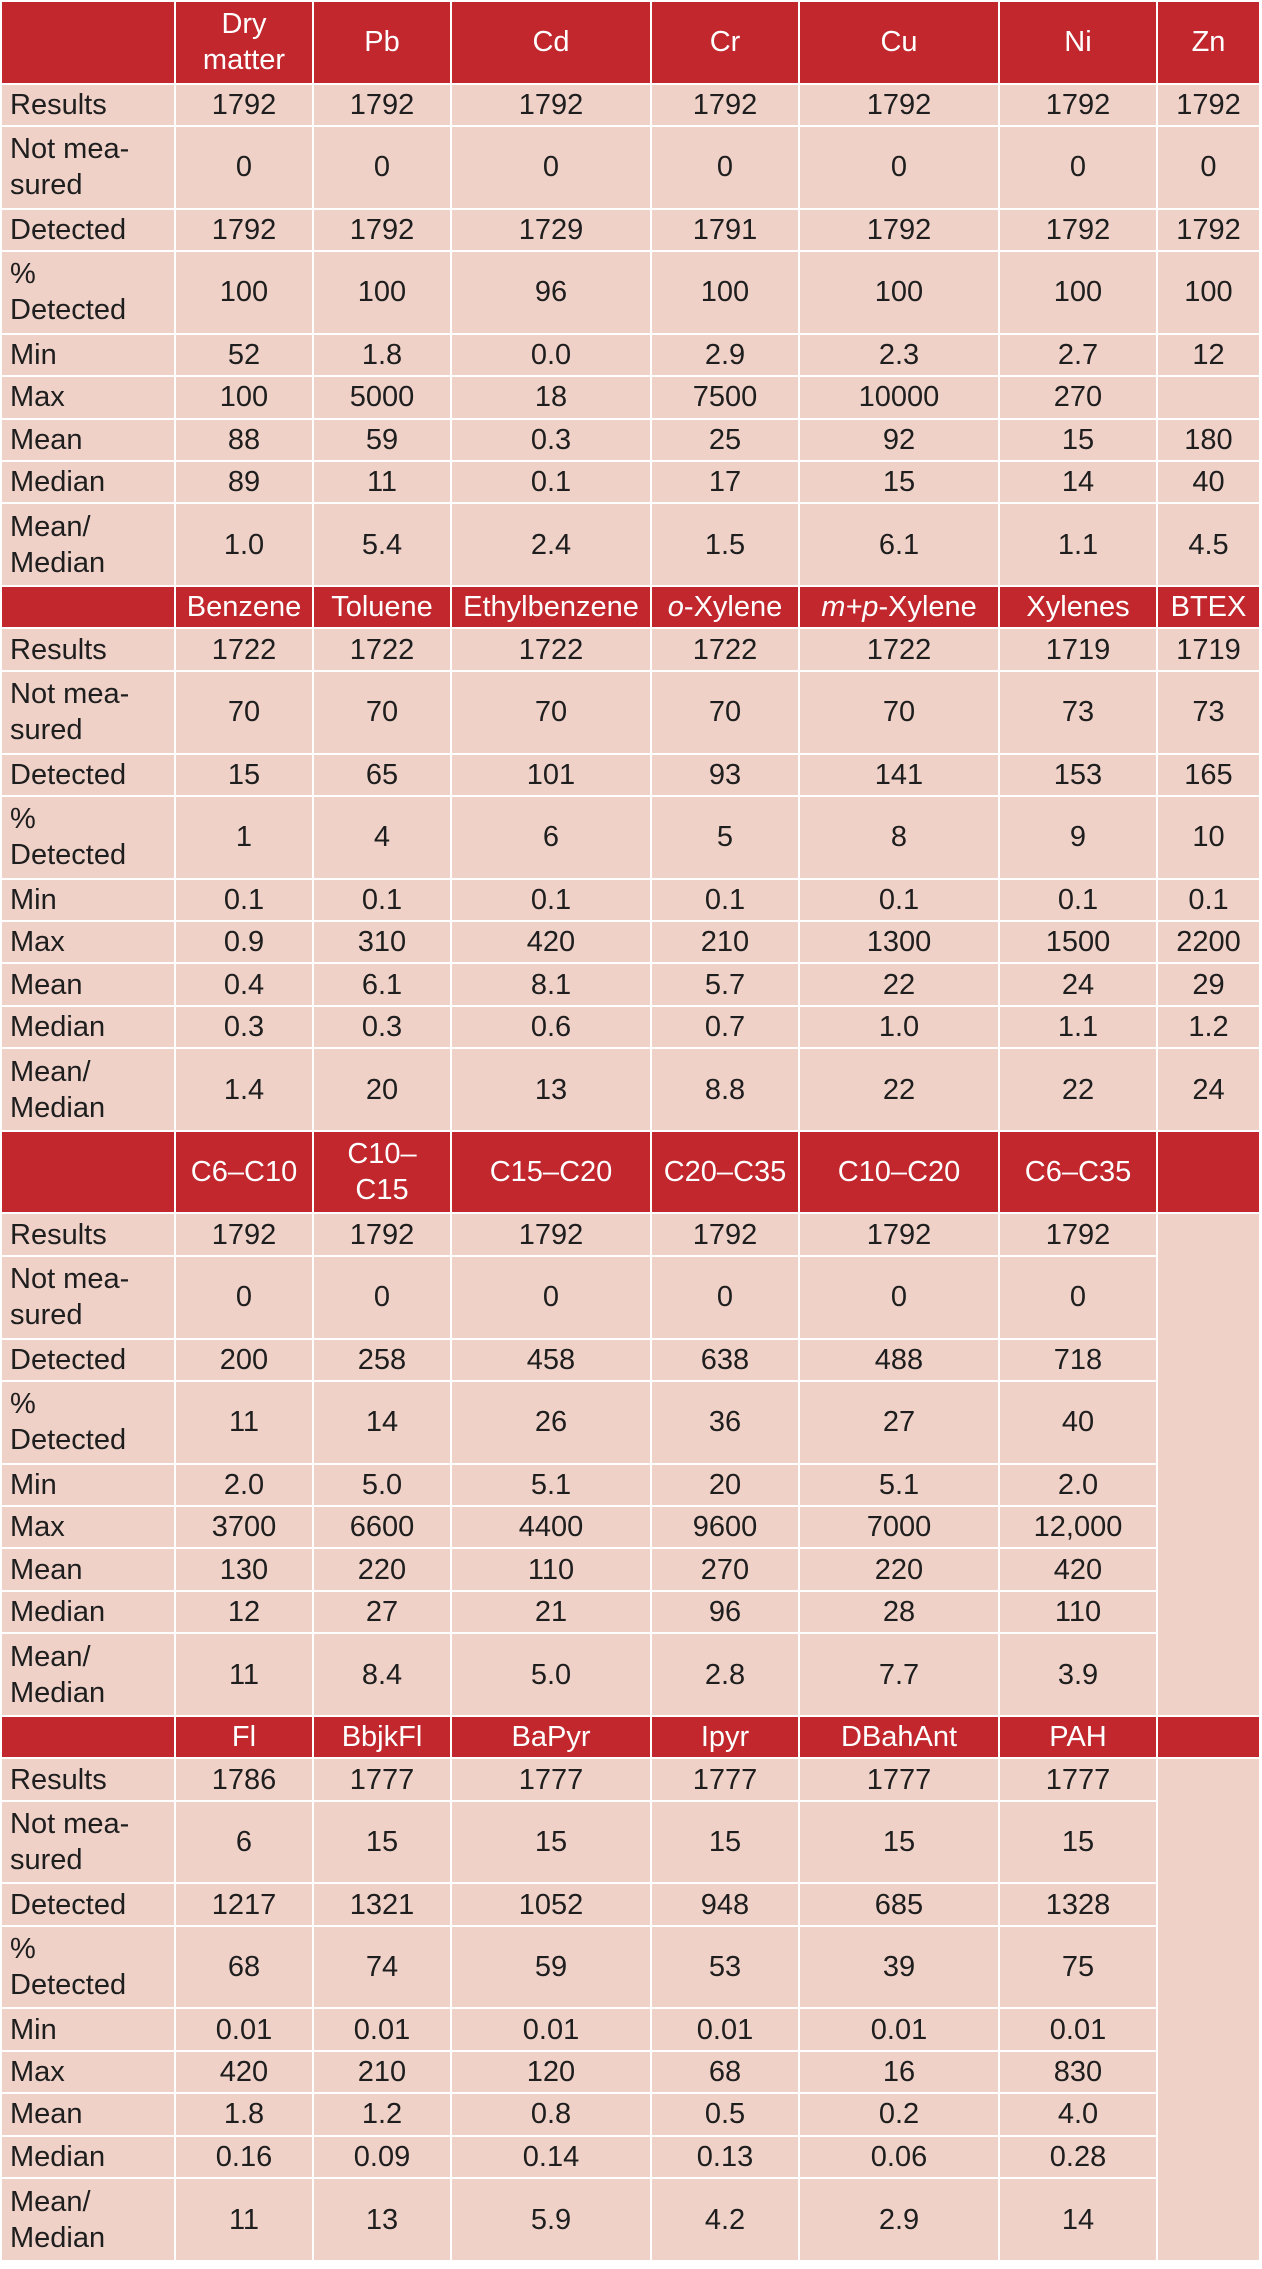  What do you see at coordinates (725, 2157) in the screenshot?
I see `table-cell: 0.13` at bounding box center [725, 2157].